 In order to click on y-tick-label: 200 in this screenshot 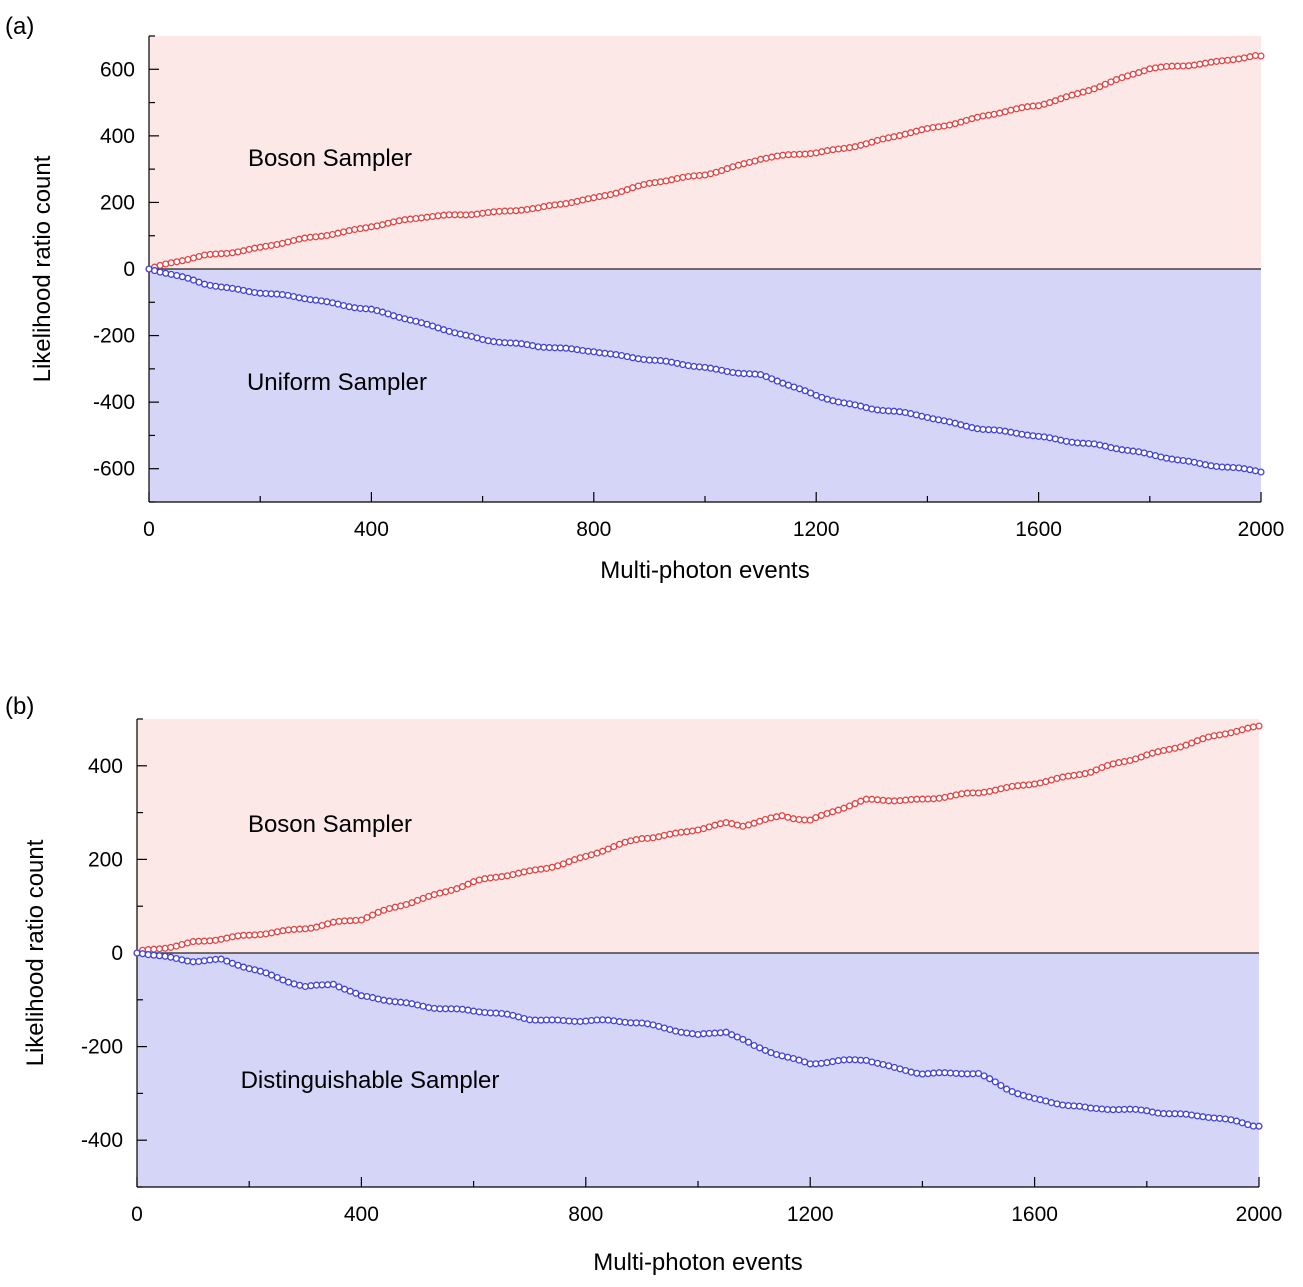, I will do `click(117, 202)`.